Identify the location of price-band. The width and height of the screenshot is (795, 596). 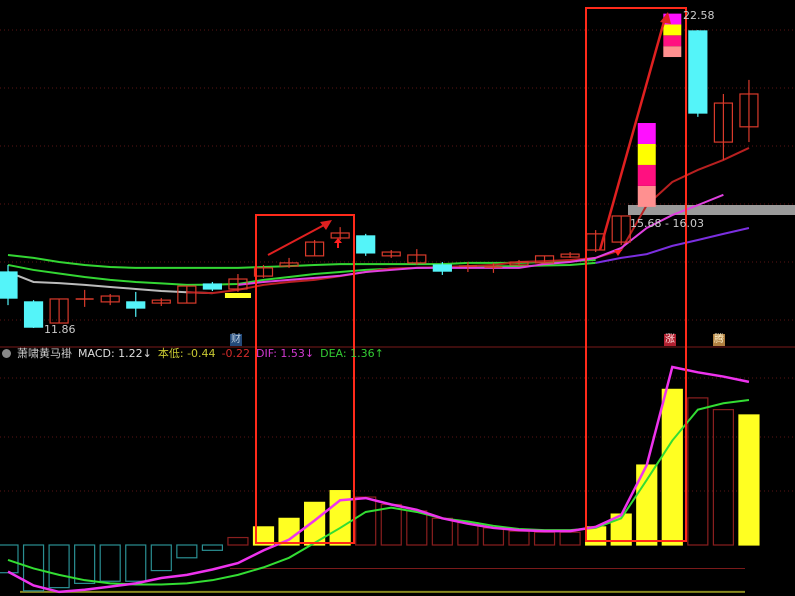
(711, 210).